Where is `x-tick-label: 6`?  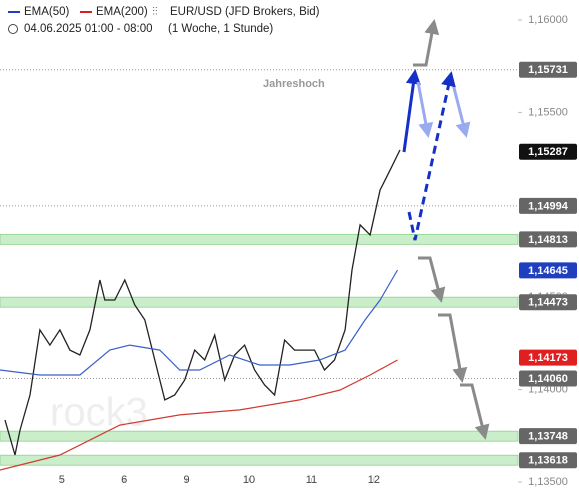 x-tick-label: 6 is located at coordinates (124, 480).